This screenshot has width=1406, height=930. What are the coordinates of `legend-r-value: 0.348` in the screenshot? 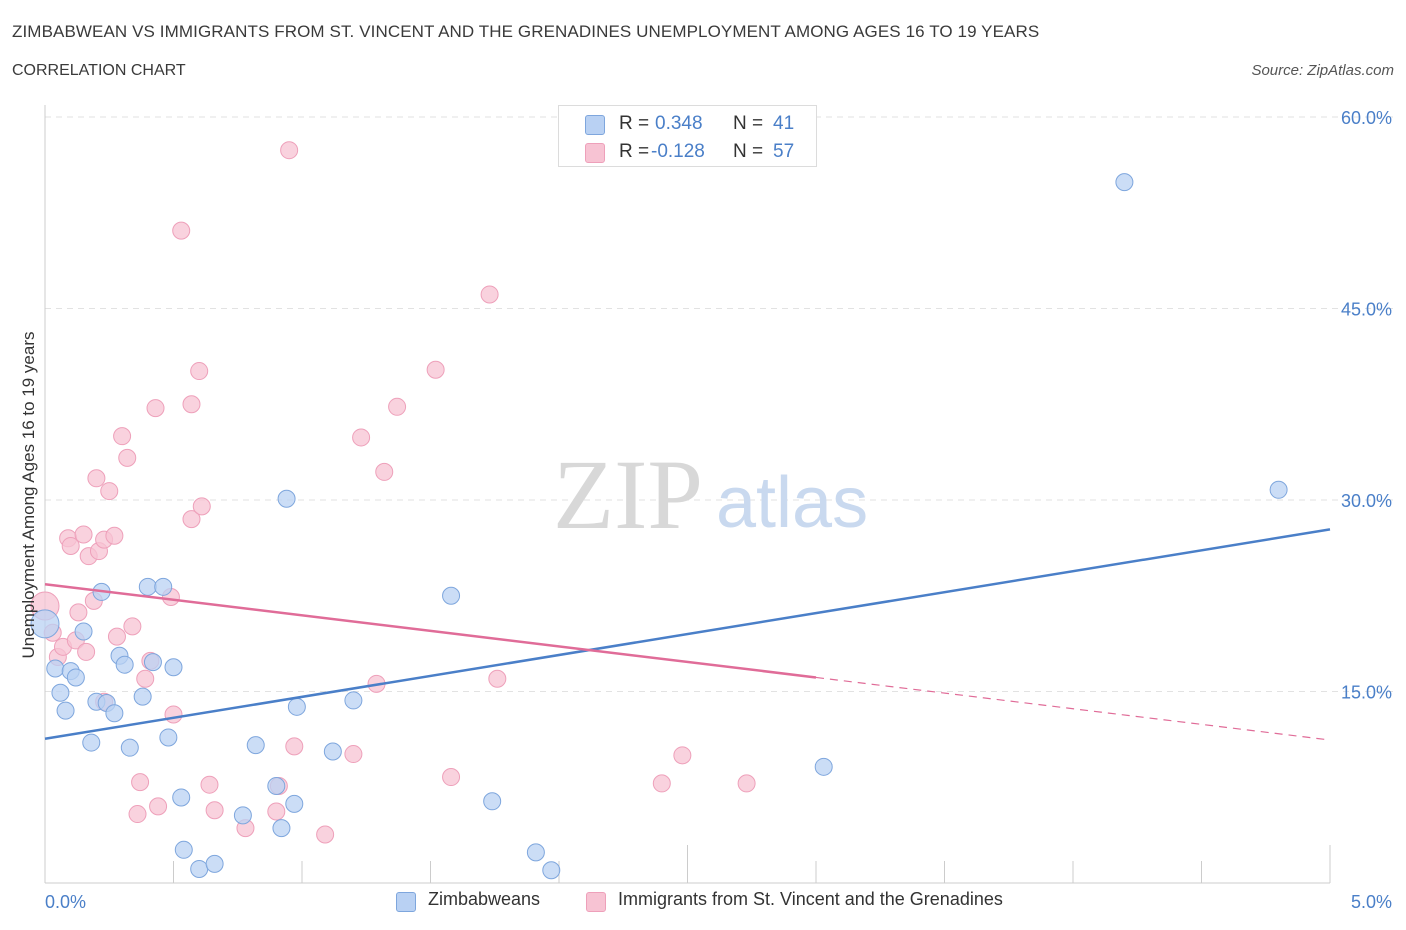 It's located at (679, 123).